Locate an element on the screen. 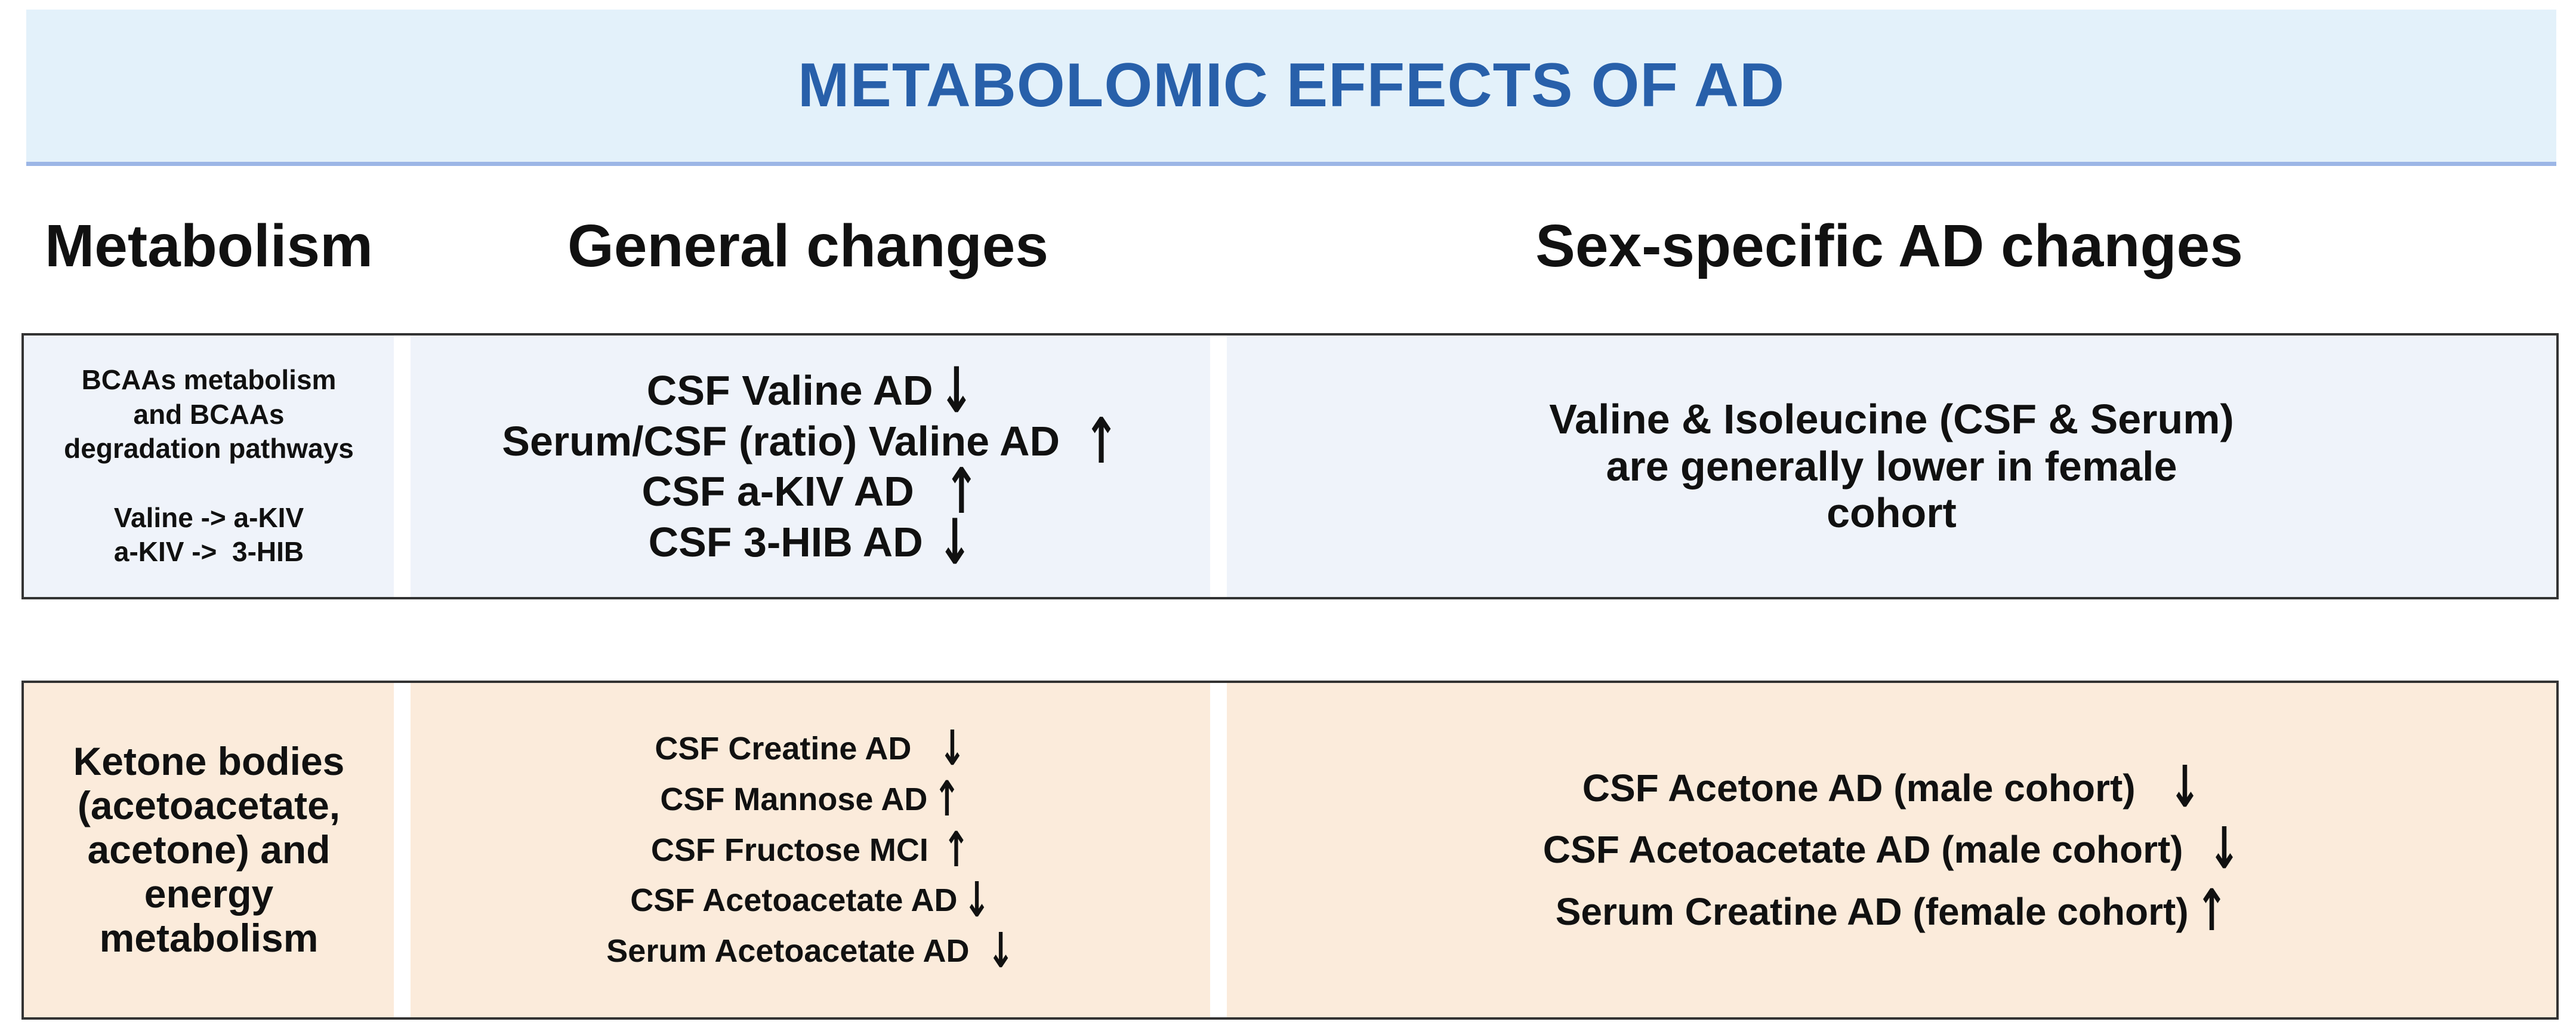 This screenshot has height=1031, width=2576. change-item: CSF 3-HIB AD ↓ is located at coordinates (810, 541).